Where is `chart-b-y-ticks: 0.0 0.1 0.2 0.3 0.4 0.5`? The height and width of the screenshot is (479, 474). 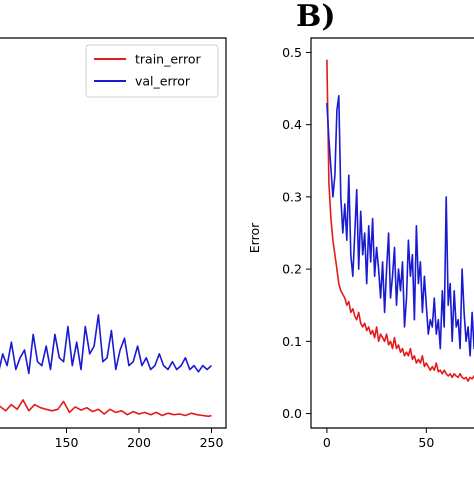
chart-b-y-ticks: 0.0 0.1 0.2 0.3 0.4 0.5 is located at coordinates (296, 233).